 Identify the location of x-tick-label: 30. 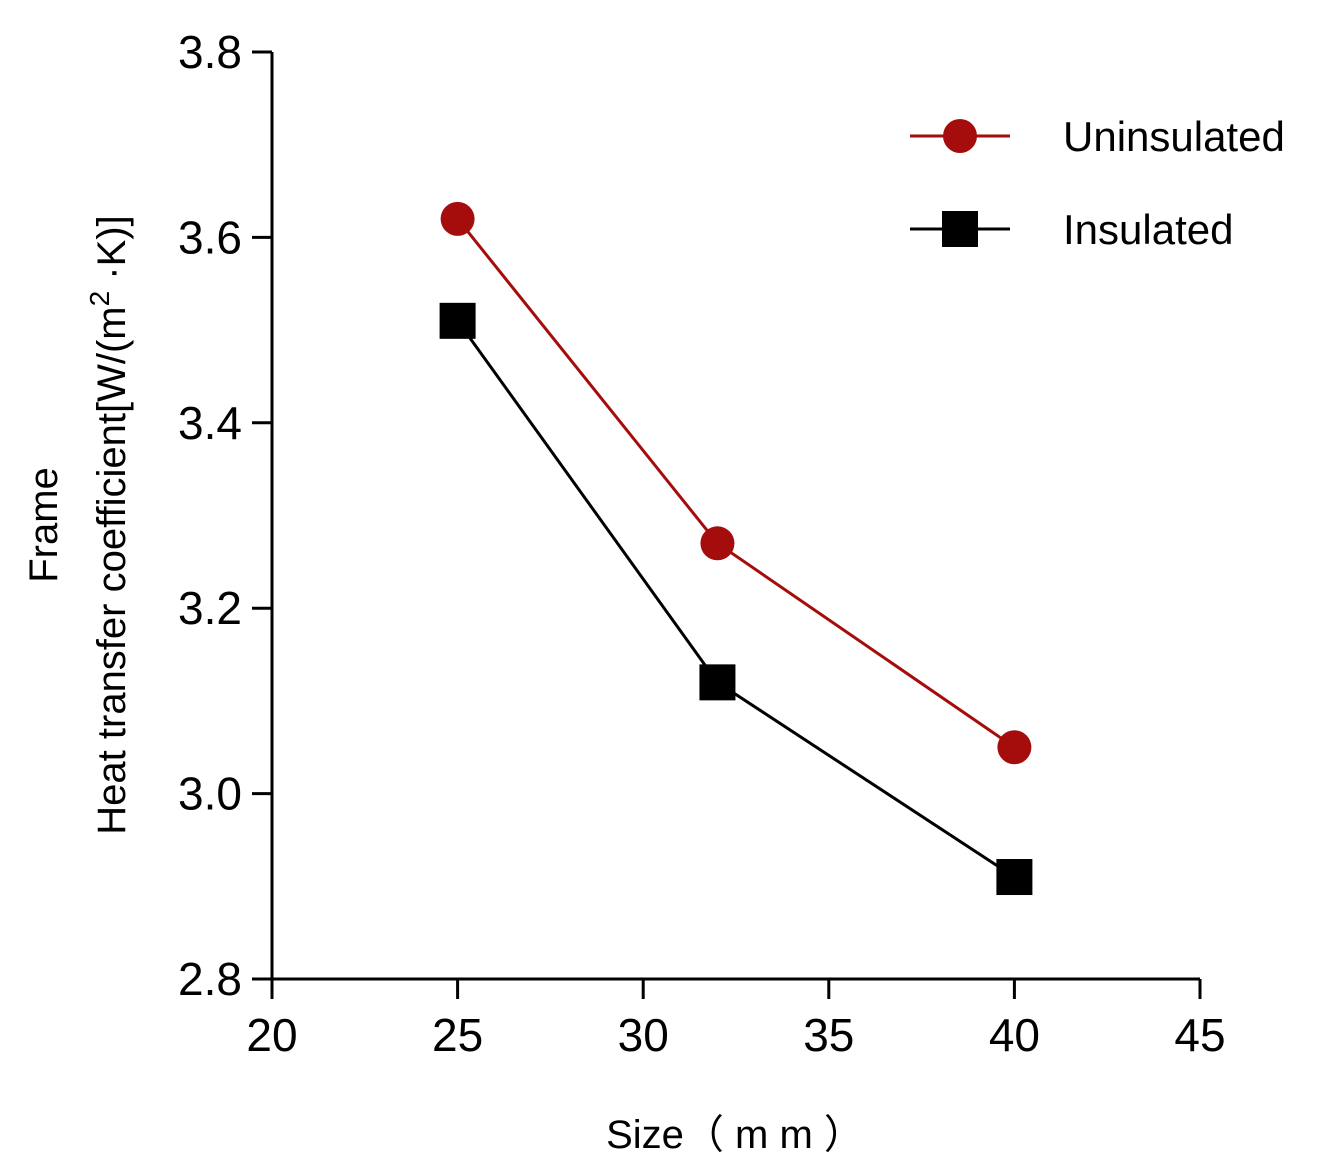
(643, 1035).